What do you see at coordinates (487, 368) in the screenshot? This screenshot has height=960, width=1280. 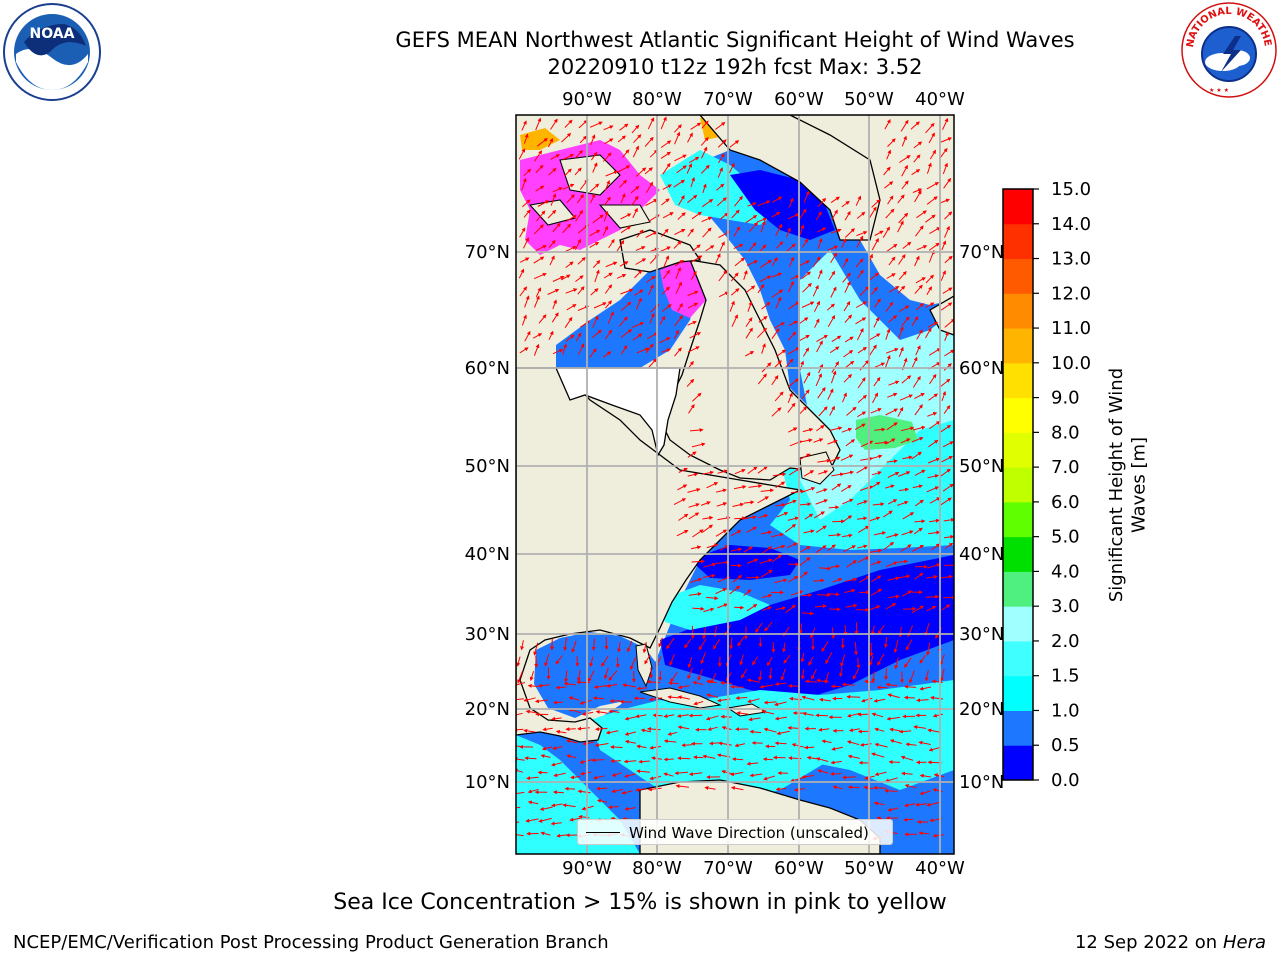 I see `lat-label-left-1: 60°N` at bounding box center [487, 368].